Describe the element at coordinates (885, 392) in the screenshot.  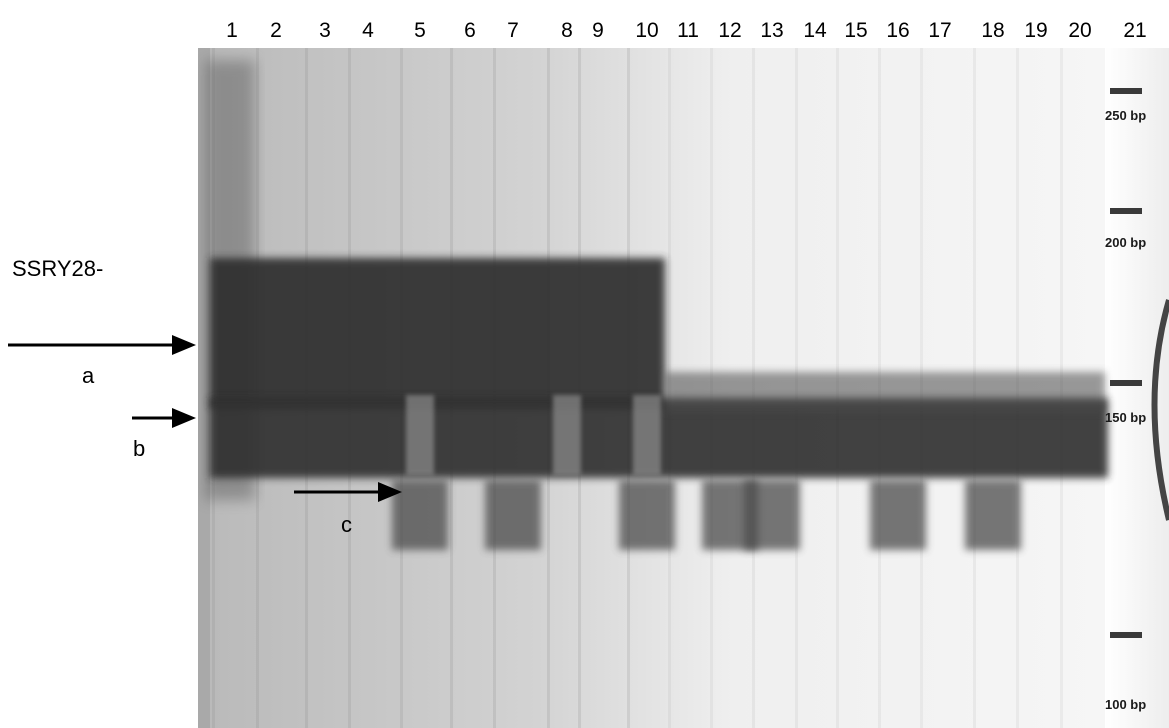
I see `band-shoulder-right` at that location.